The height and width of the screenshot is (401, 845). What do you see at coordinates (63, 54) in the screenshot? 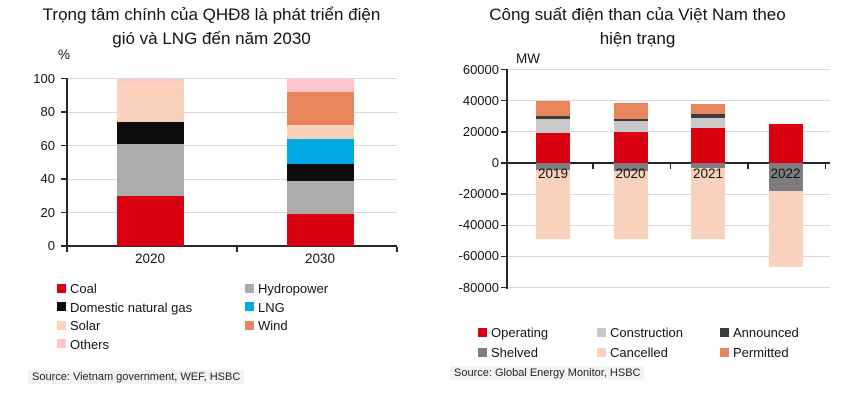
I see `y-axis-unit-label: %` at bounding box center [63, 54].